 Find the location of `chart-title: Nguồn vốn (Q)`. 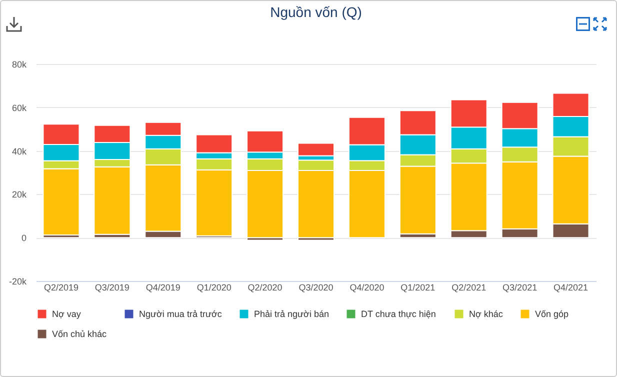

chart-title: Nguồn vốn (Q) is located at coordinates (316, 12).